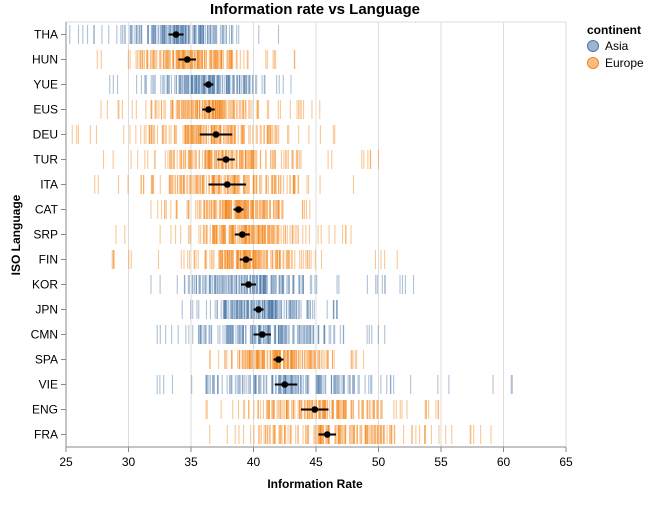 This screenshot has width=663, height=507. What do you see at coordinates (379, 462) in the screenshot?
I see `x-tick-label: 50` at bounding box center [379, 462].